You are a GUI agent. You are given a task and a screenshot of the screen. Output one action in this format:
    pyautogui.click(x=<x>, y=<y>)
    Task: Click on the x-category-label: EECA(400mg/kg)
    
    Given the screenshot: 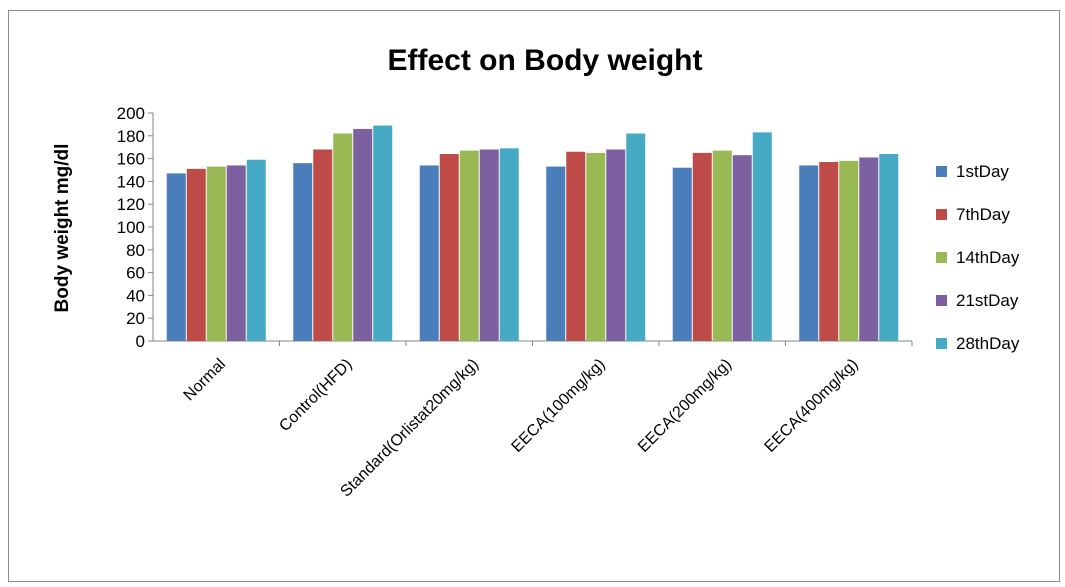 What is the action you would take?
    pyautogui.click(x=812, y=406)
    